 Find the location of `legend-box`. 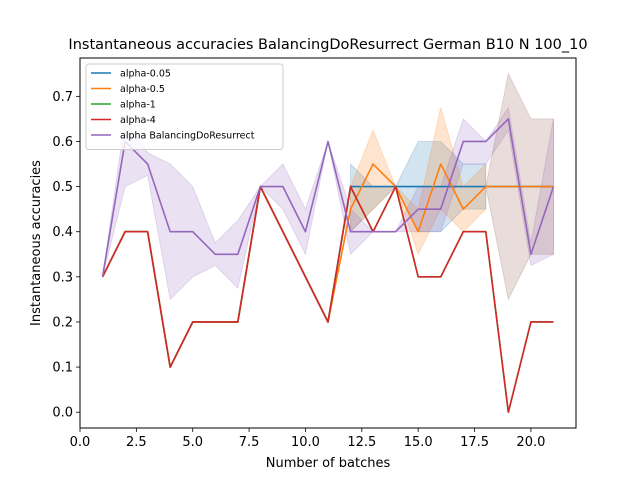

legend-box is located at coordinates (184, 106).